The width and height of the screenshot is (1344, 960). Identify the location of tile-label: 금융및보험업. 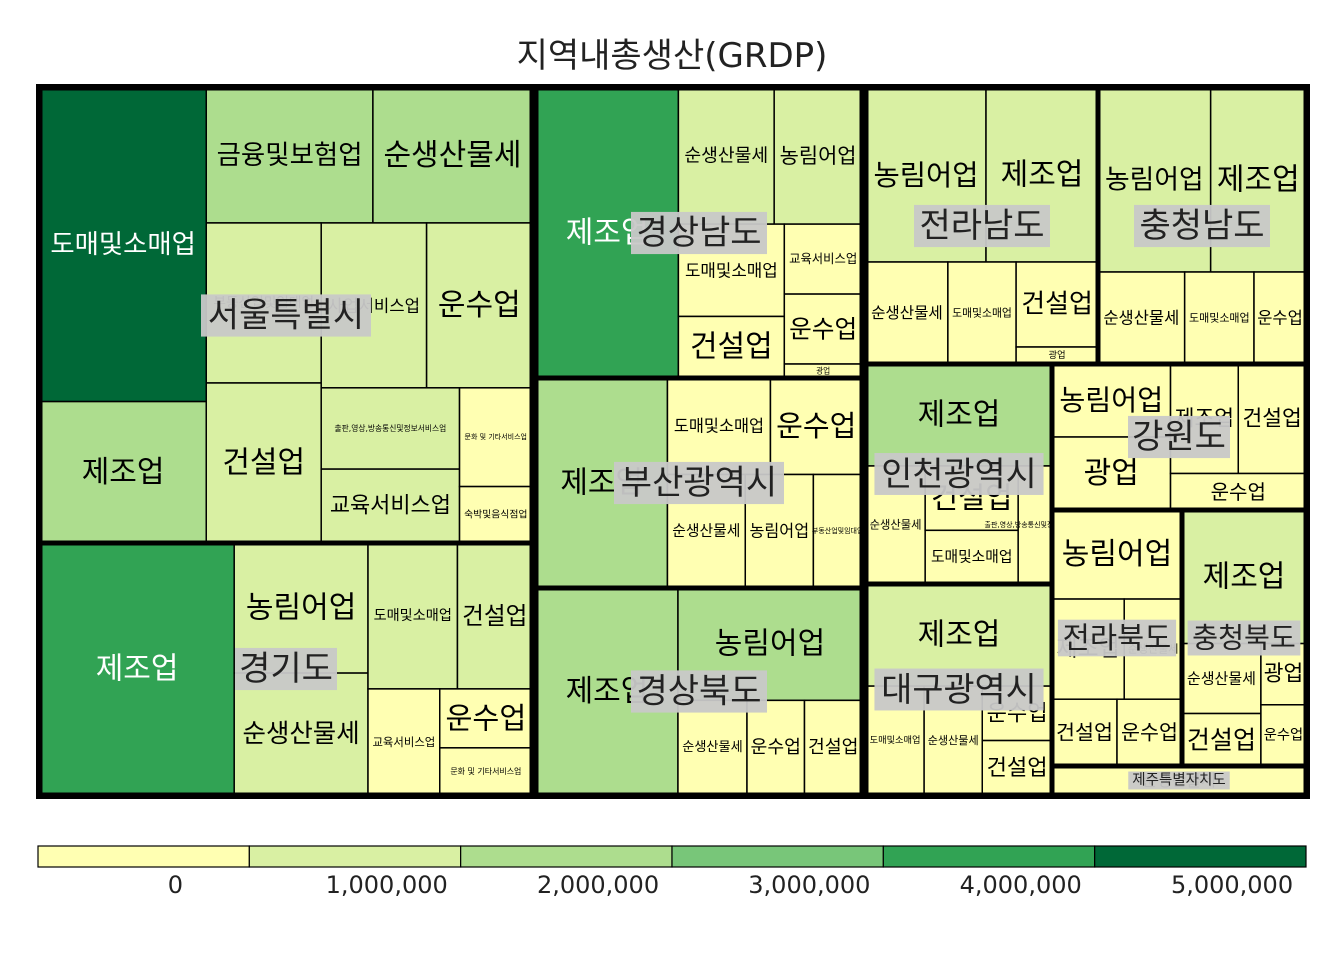
(290, 155).